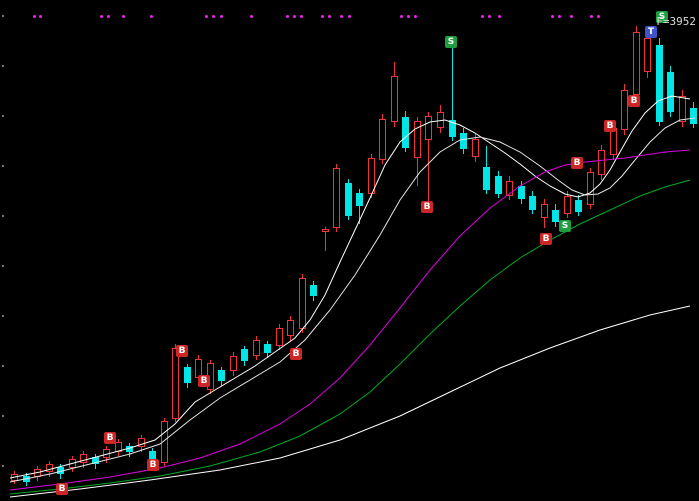  I want to click on quote-label: F=3952, so click(676, 21).